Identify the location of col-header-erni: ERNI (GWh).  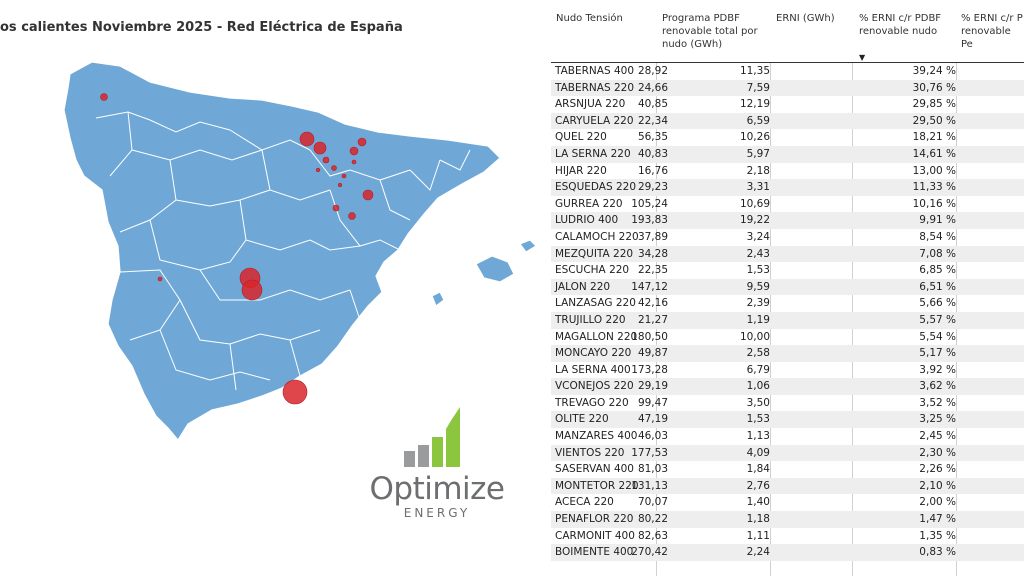
(805, 18).